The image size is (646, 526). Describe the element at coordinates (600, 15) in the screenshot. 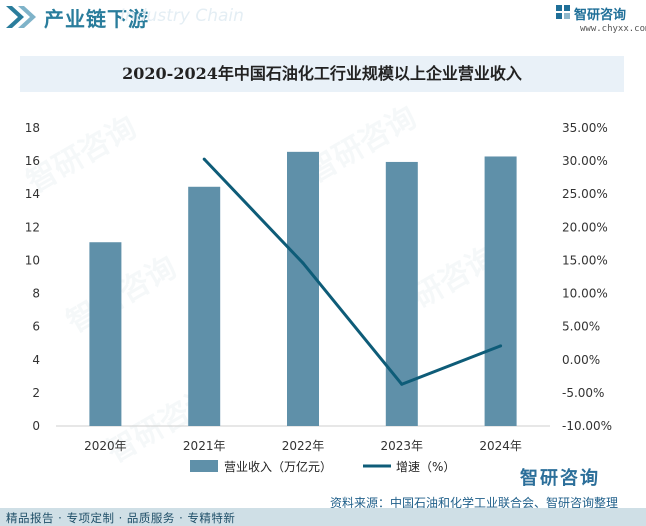

I see `brand-name: 智研咨询` at that location.